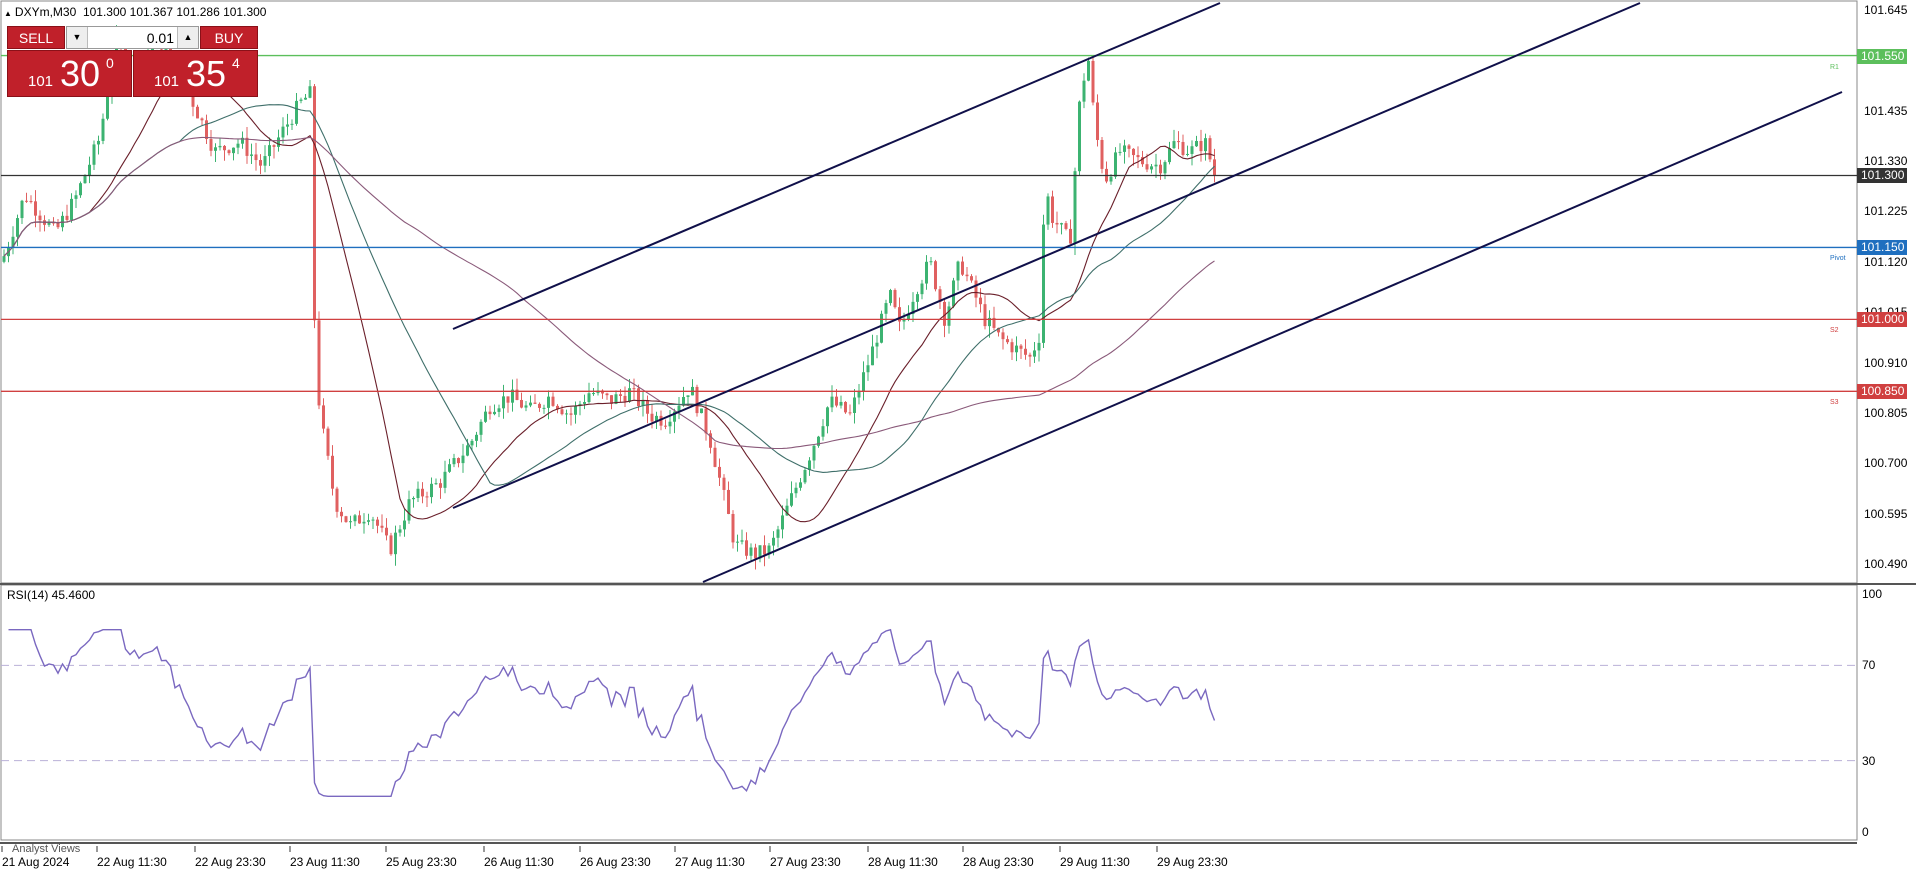 The height and width of the screenshot is (874, 1916). What do you see at coordinates (903, 862) in the screenshot?
I see `time-axis-label: 28 Aug 11:30` at bounding box center [903, 862].